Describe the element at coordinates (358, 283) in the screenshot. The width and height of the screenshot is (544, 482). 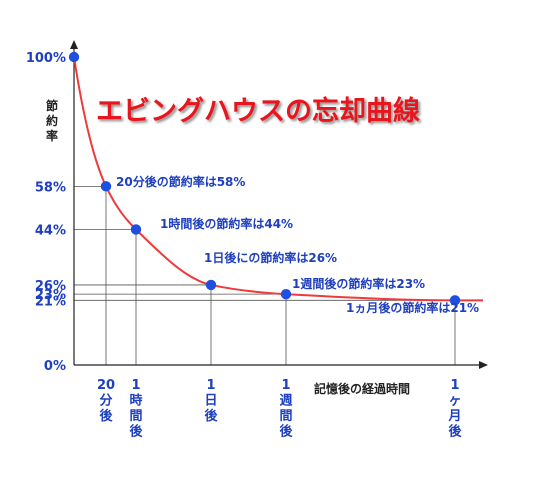
I see `point-annotation: 1週間後の節約率は23%` at that location.